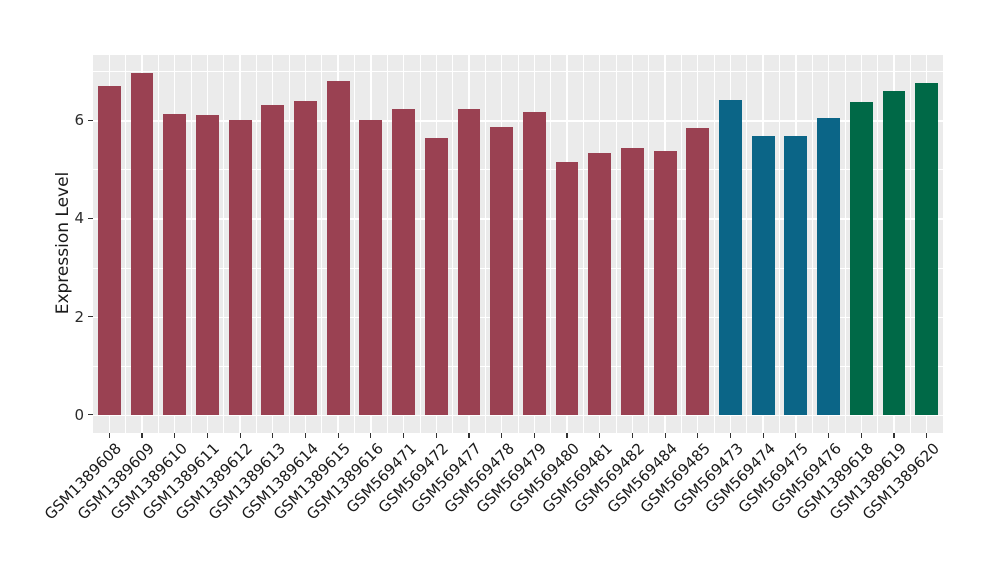 The width and height of the screenshot is (1000, 580). Describe the element at coordinates (894, 253) in the screenshot. I see `bar-GSM1389619` at that location.